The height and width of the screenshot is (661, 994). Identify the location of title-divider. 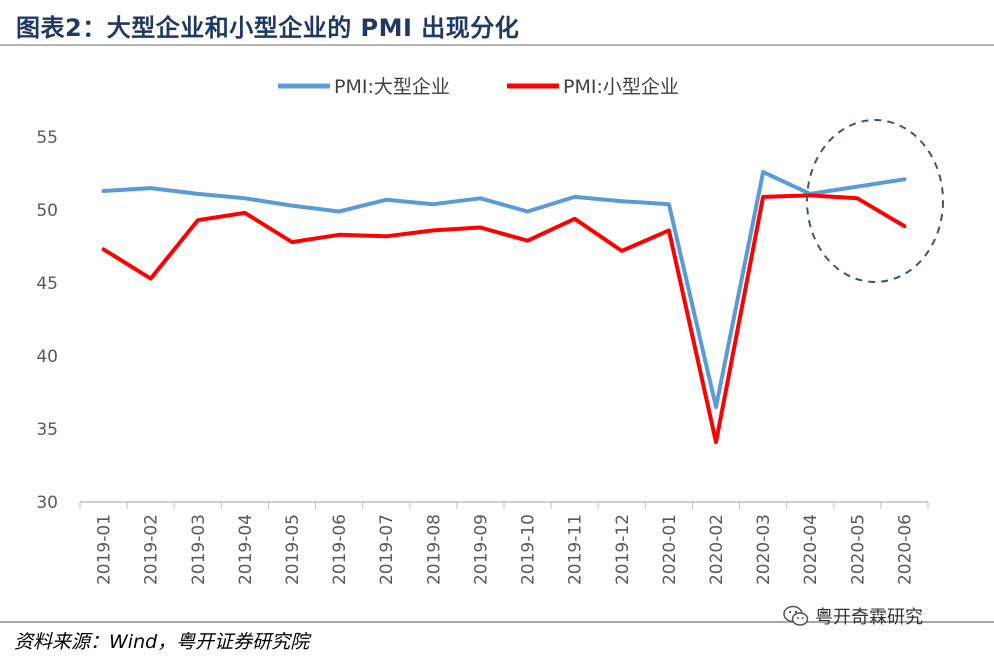
(497, 45).